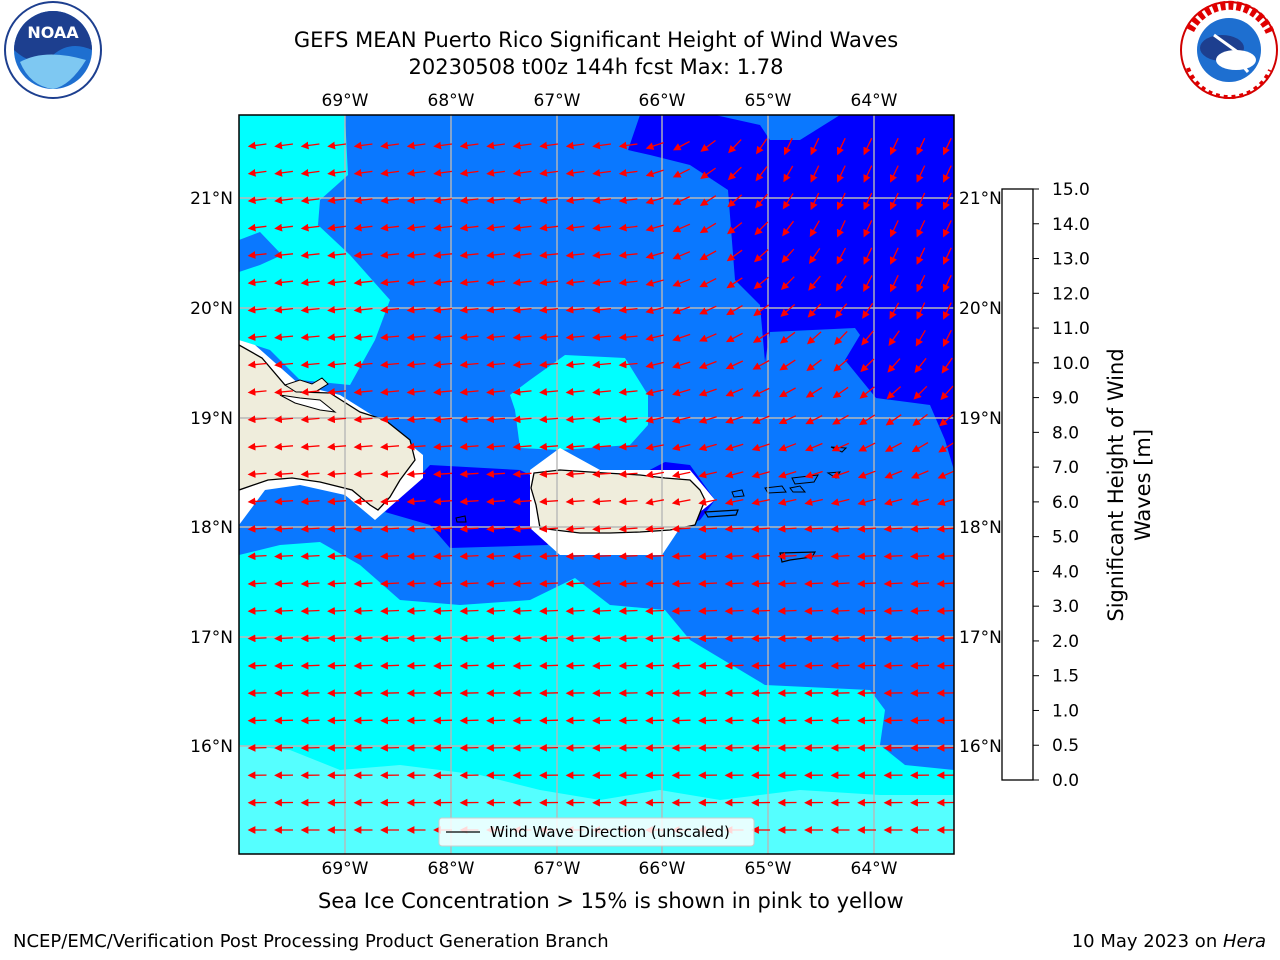 The height and width of the screenshot is (960, 1280). What do you see at coordinates (1065, 468) in the screenshot?
I see `colorbar-tick-label: 7.0` at bounding box center [1065, 468].